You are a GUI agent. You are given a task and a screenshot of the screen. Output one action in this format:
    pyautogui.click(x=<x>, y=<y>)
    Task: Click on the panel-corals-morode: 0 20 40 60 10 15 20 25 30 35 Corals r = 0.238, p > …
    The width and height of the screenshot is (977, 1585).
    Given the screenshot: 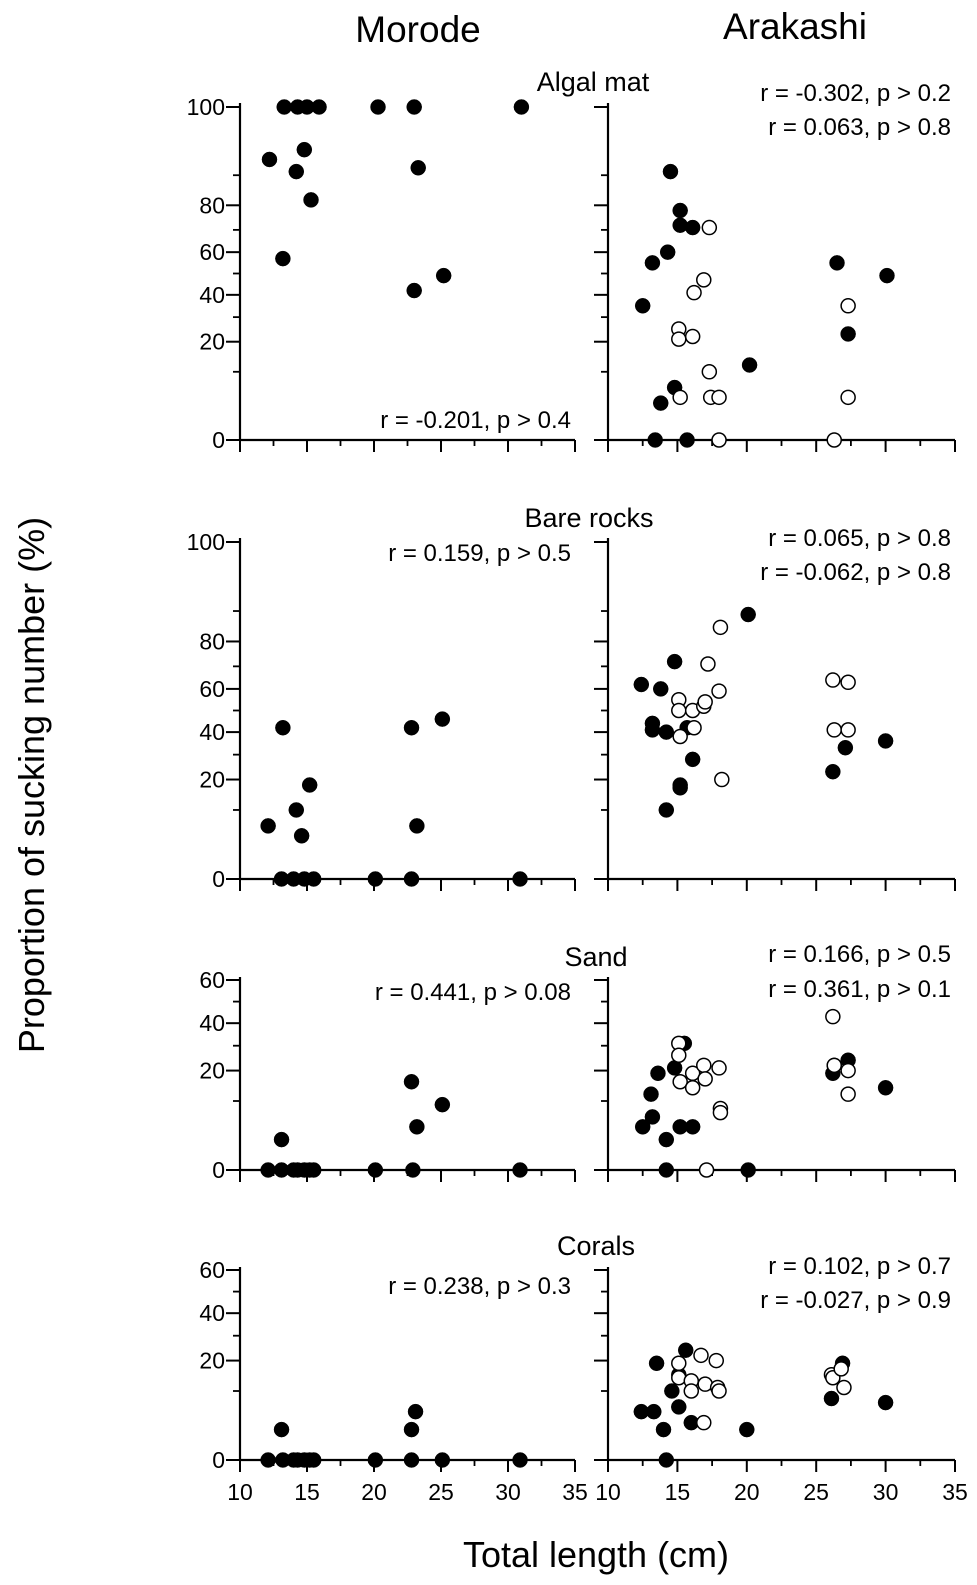 What is the action you would take?
    pyautogui.click(x=417, y=1368)
    